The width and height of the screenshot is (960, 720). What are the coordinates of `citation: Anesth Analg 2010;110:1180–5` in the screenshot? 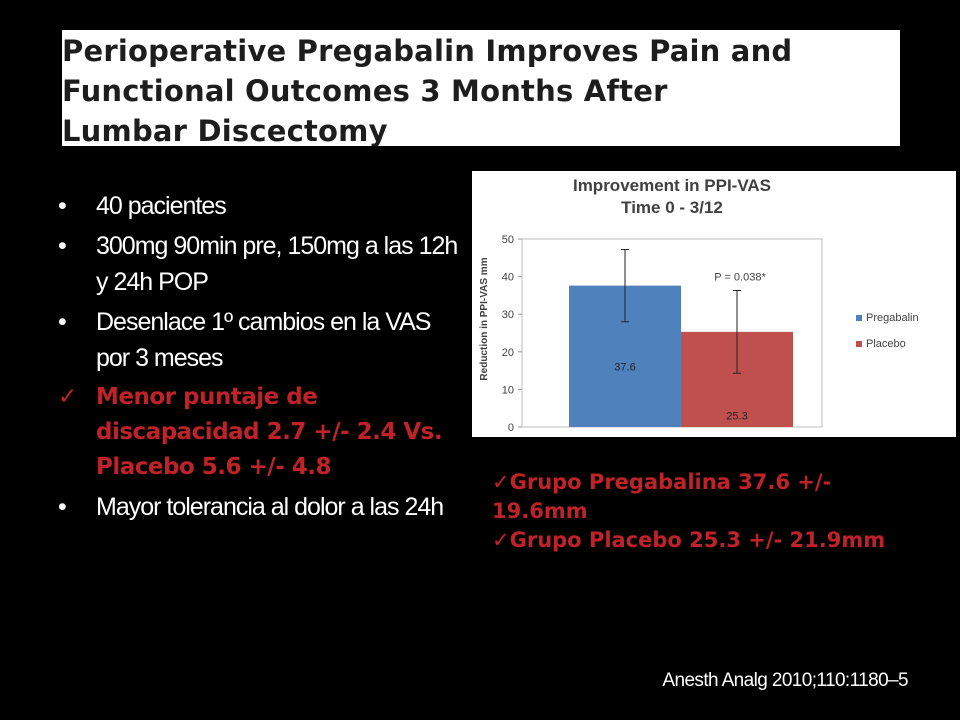 It's located at (785, 680).